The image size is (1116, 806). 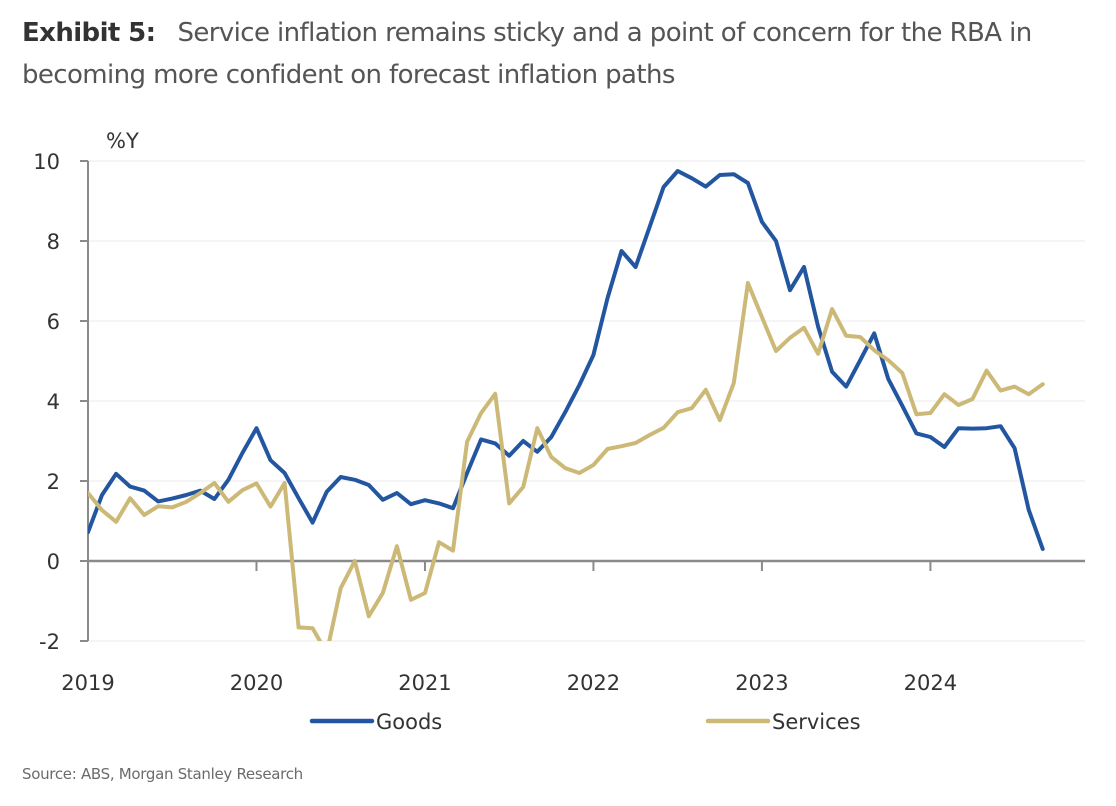 What do you see at coordinates (46, 162) in the screenshot?
I see `y-tick-label: 10` at bounding box center [46, 162].